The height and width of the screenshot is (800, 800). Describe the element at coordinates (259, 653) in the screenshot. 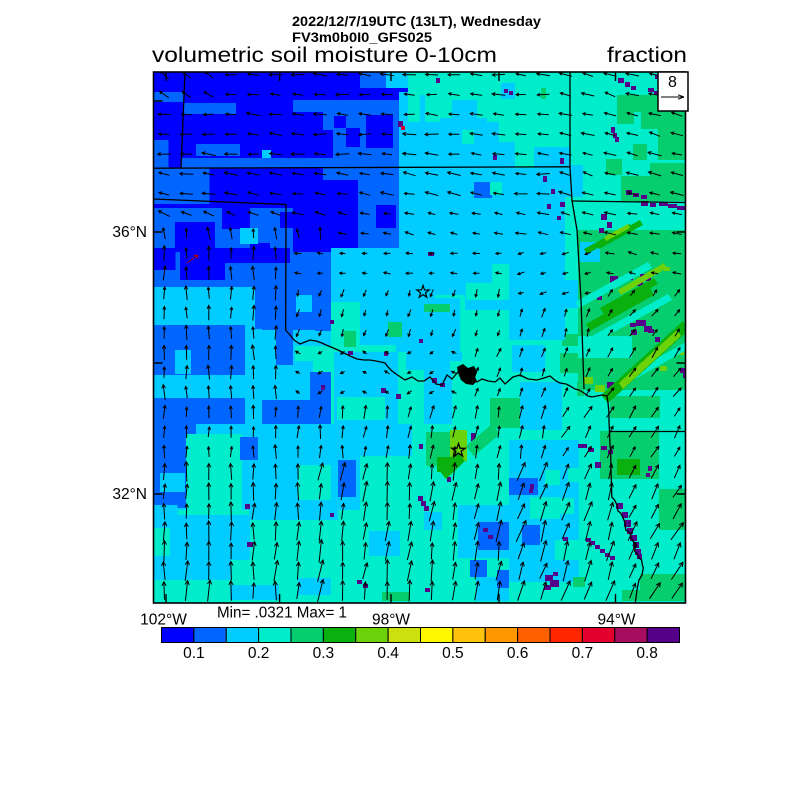

I see `svg-text: 0.2` at that location.